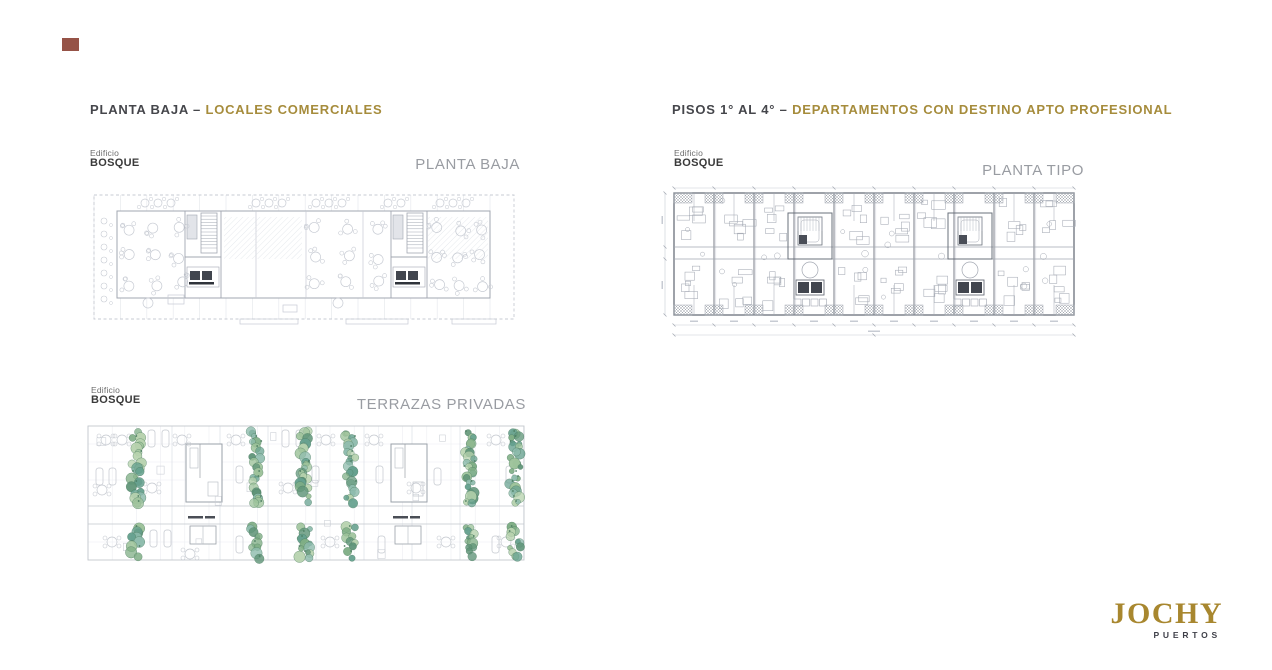  I want to click on plan-title-planta-baja: PLANTA BAJA, so click(467, 164).